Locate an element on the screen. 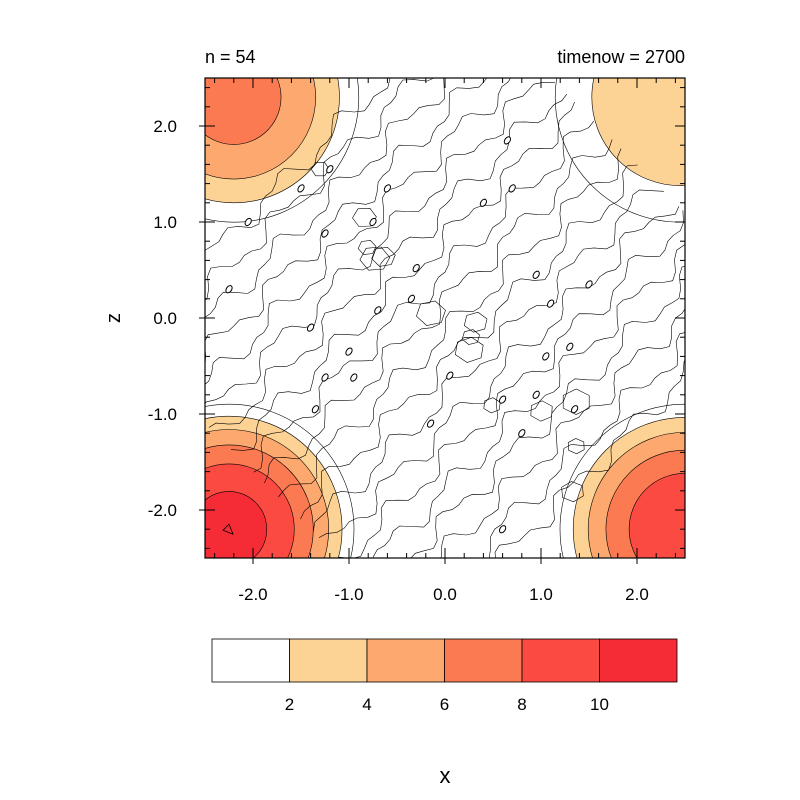  y-tick-label-4: -2.0 is located at coordinates (162, 510).